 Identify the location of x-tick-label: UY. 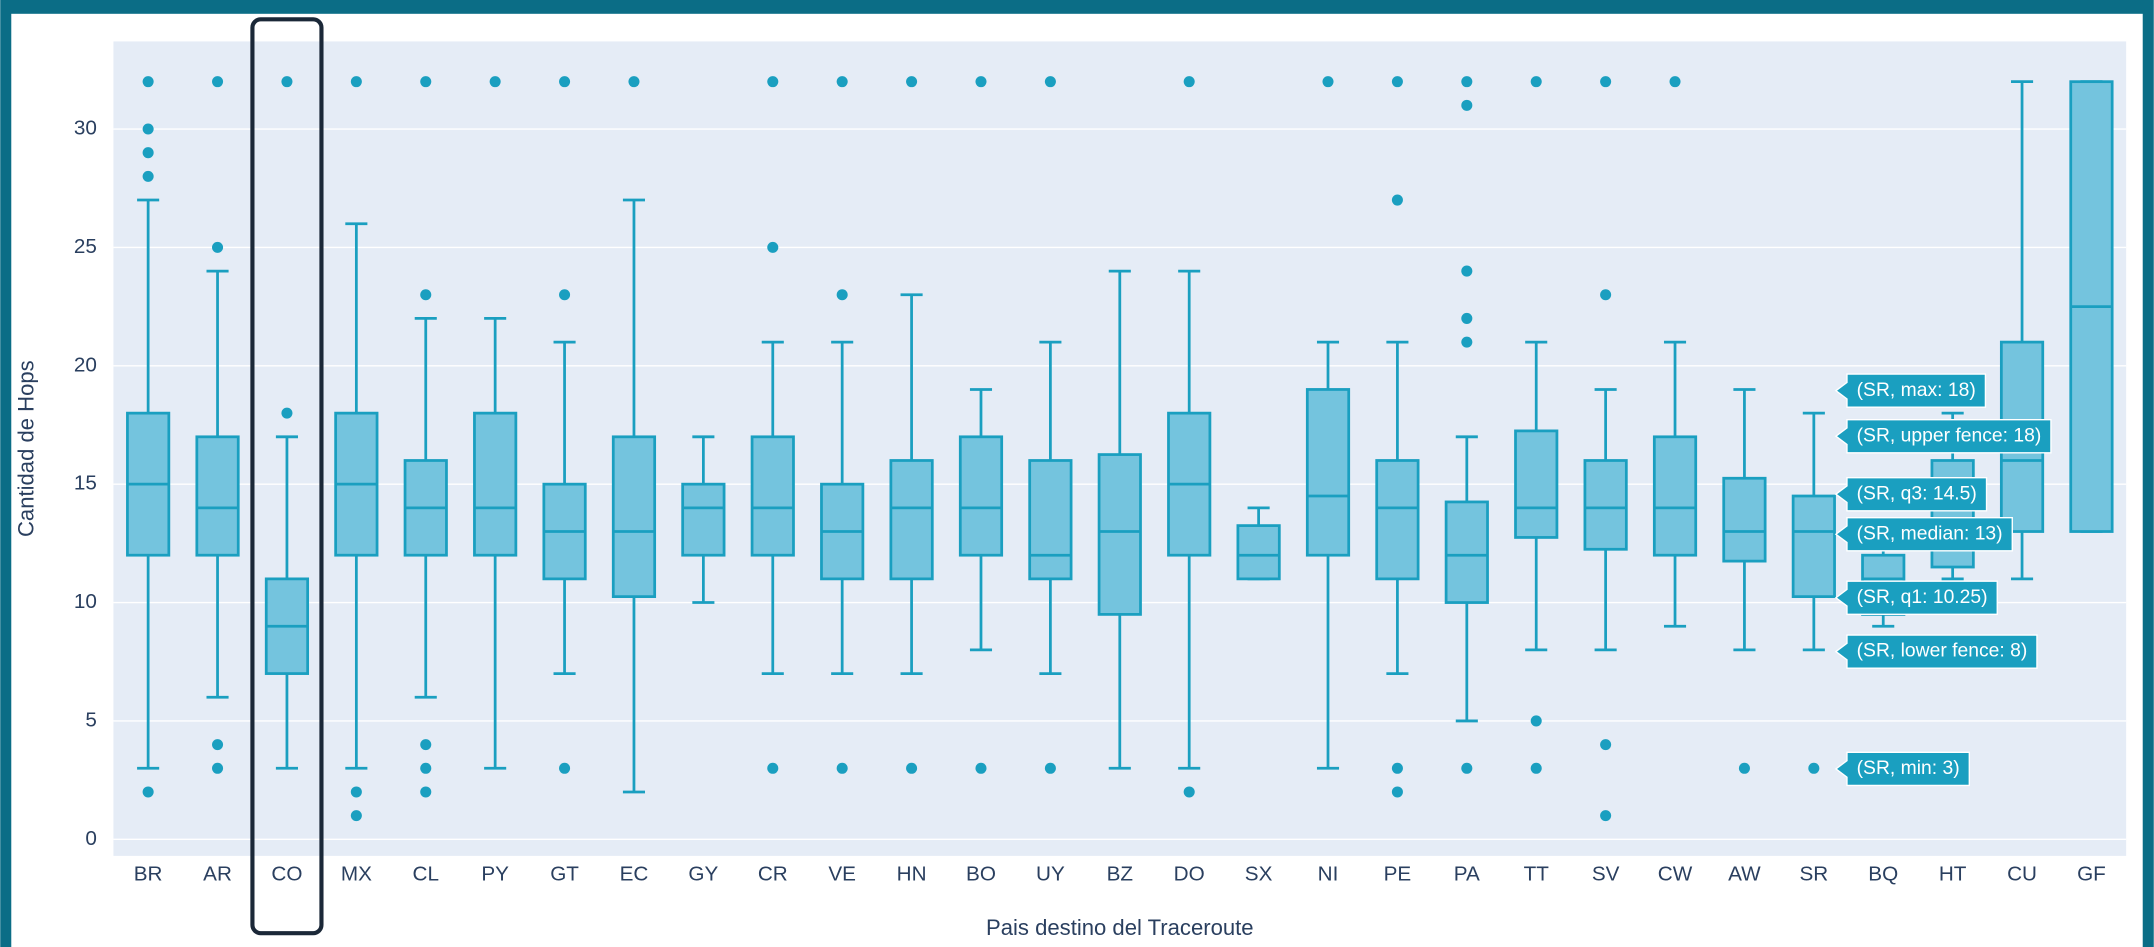
(1050, 874).